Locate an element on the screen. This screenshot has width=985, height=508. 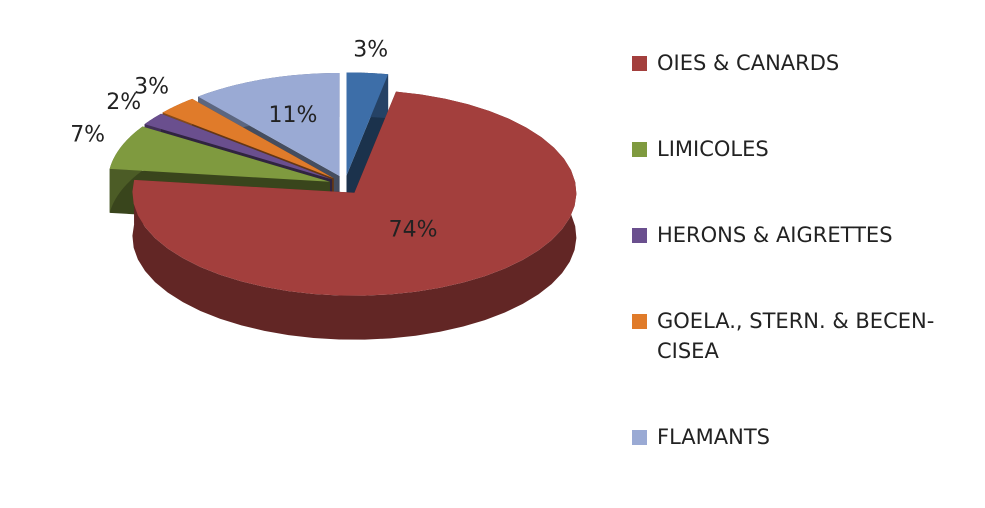
legend-item: HERONS & AIGRETTES is located at coordinates (804, 235).